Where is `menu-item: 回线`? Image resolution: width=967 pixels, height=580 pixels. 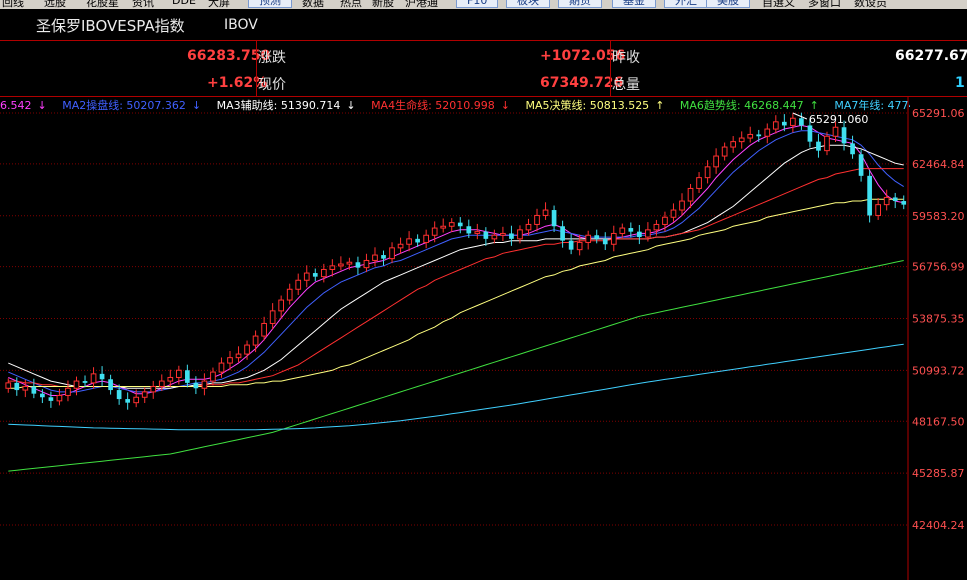
menu-item: 回线 is located at coordinates (13, 4).